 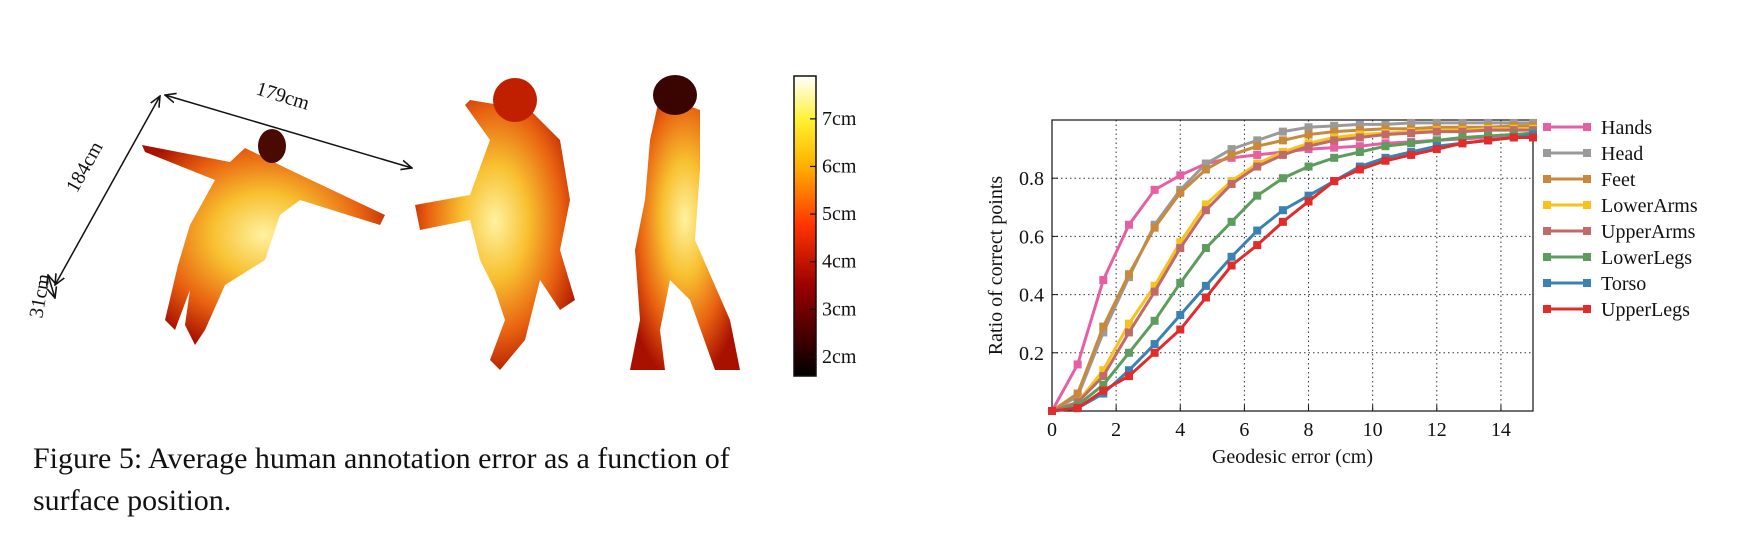 What do you see at coordinates (1116, 430) in the screenshot?
I see `x-tick-label: 2` at bounding box center [1116, 430].